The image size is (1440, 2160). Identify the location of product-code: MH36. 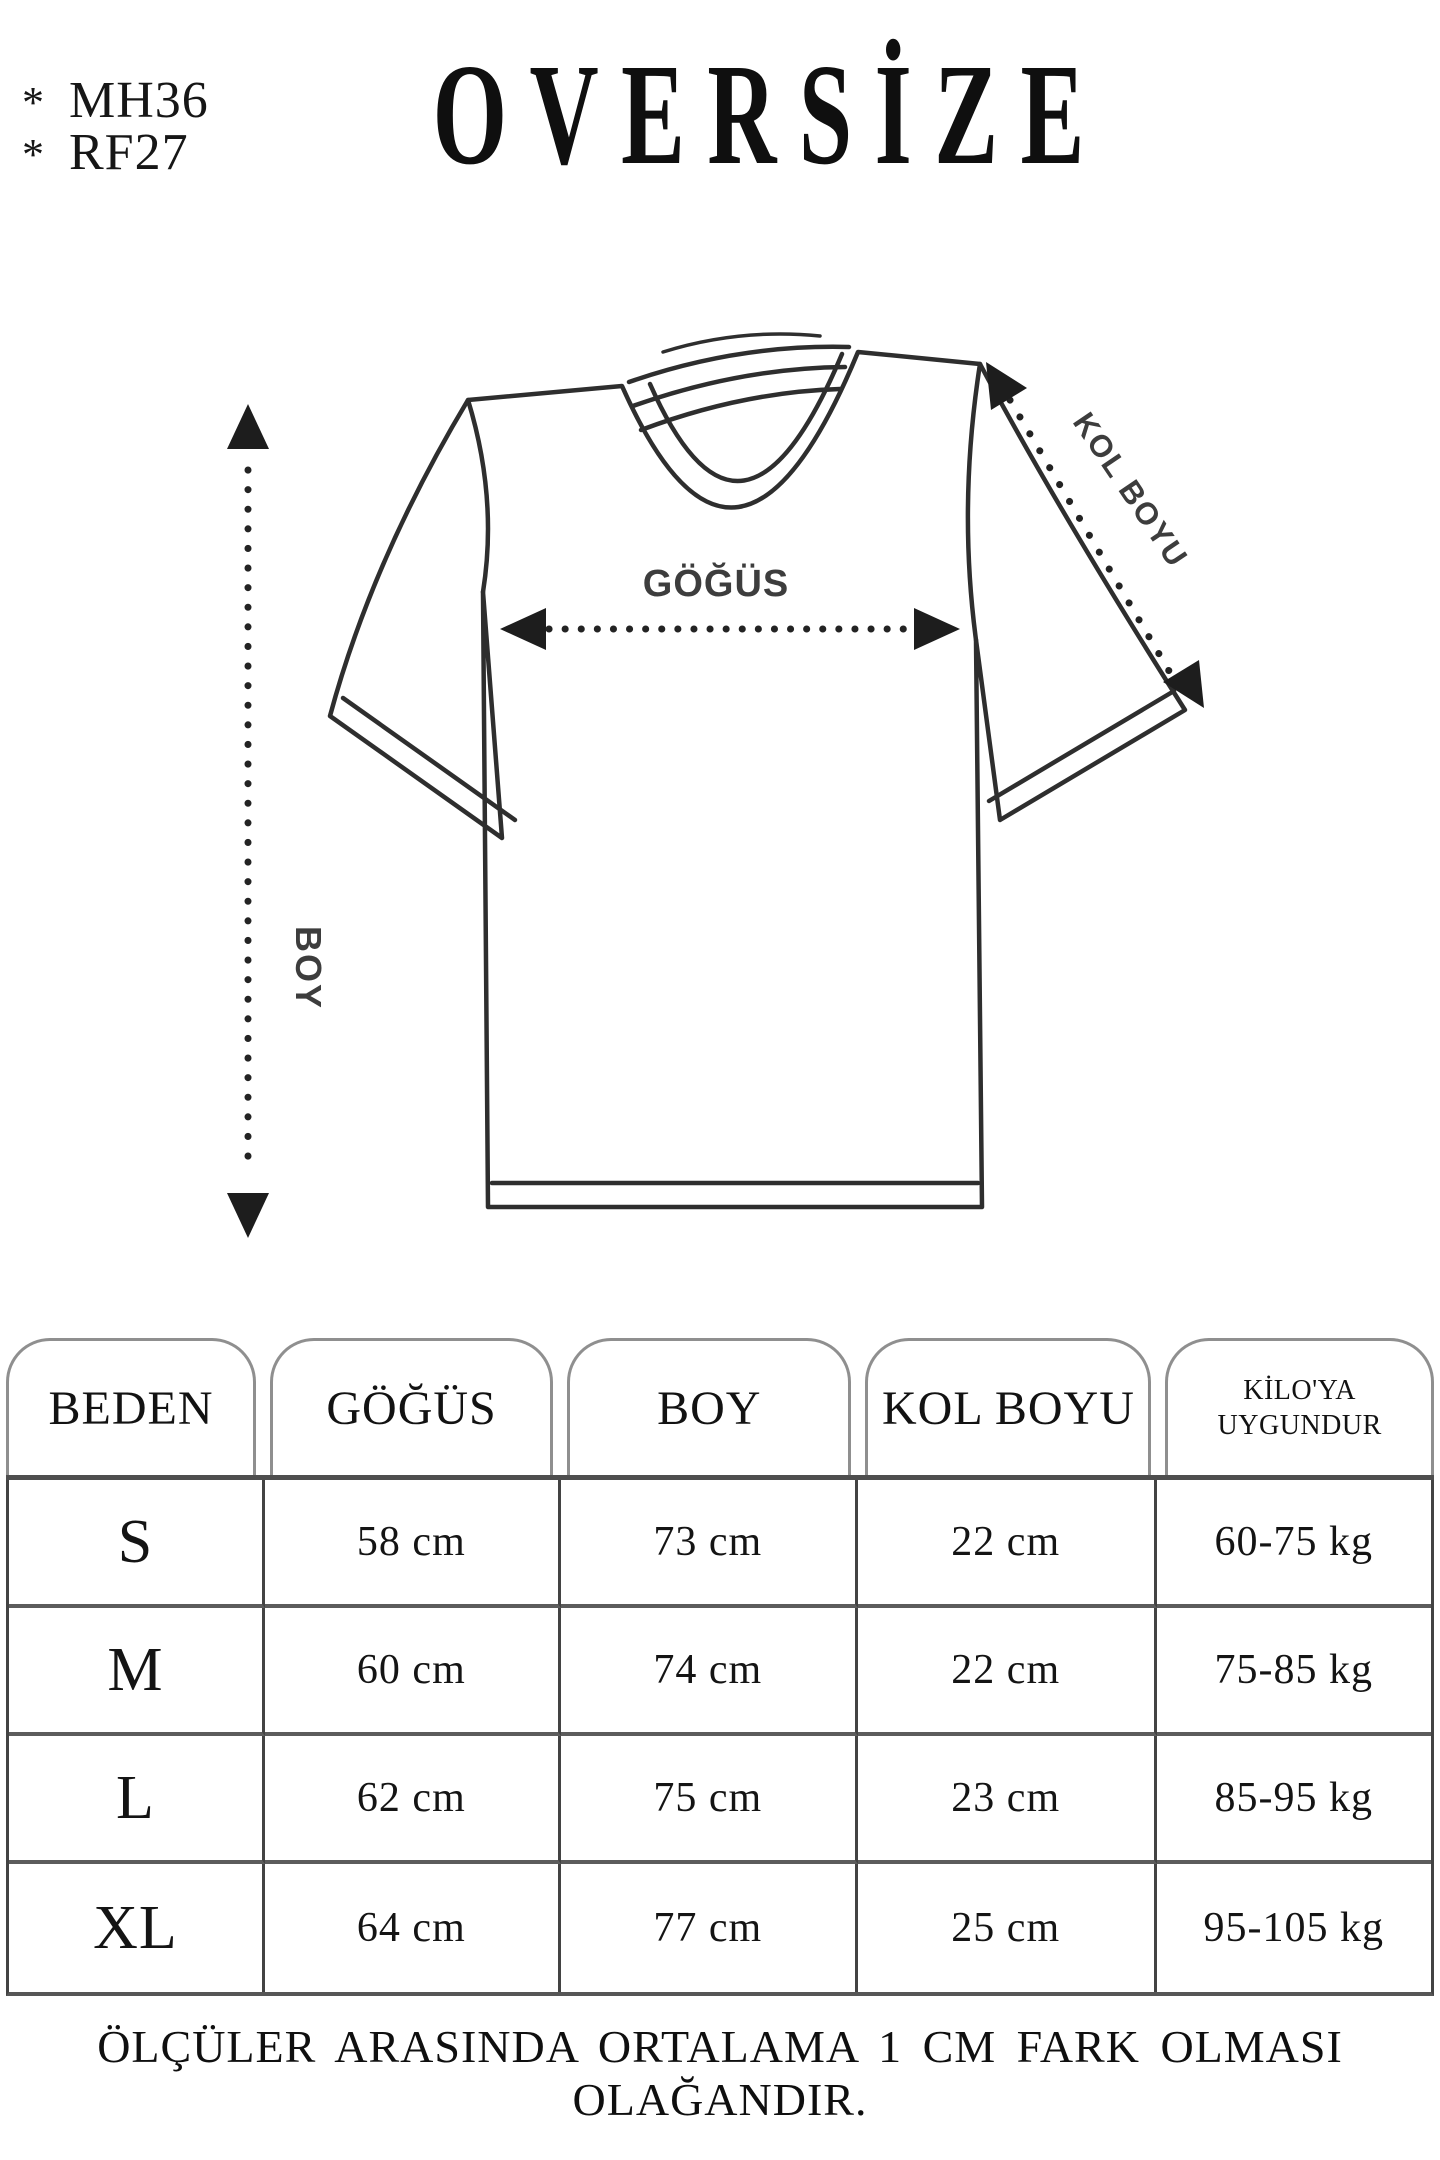
(139, 100).